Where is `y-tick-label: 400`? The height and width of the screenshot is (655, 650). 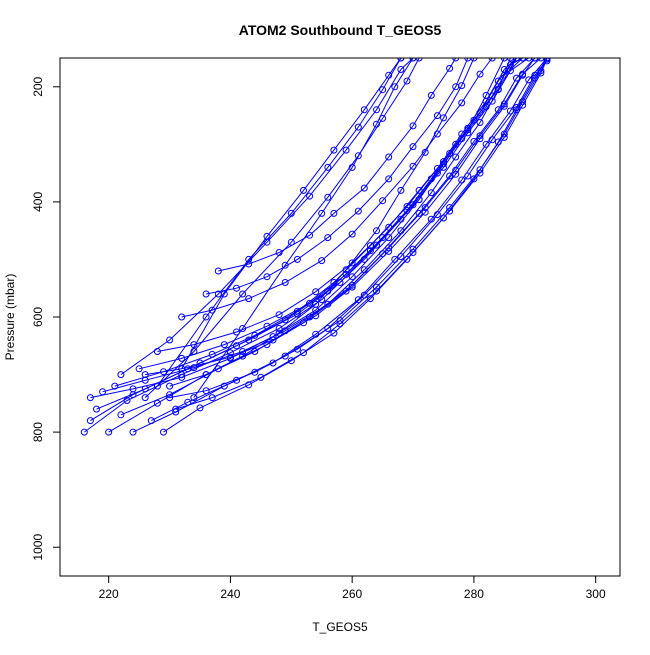
y-tick-label: 400 is located at coordinates (38, 202).